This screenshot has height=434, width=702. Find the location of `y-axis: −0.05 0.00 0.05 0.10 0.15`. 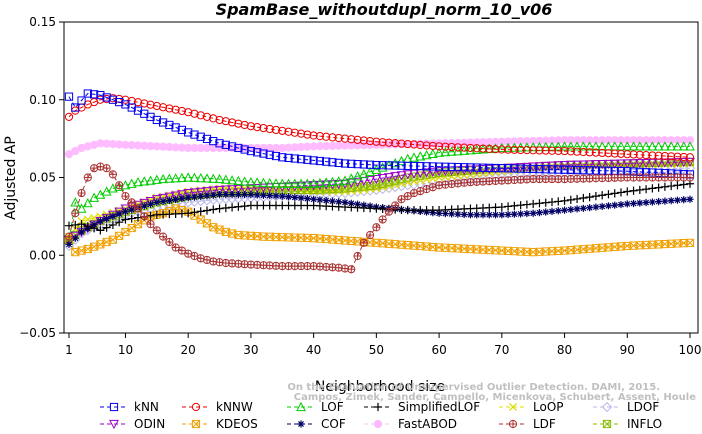

y-axis: −0.05 0.00 0.05 0.10 0.15 is located at coordinates (41, 177).